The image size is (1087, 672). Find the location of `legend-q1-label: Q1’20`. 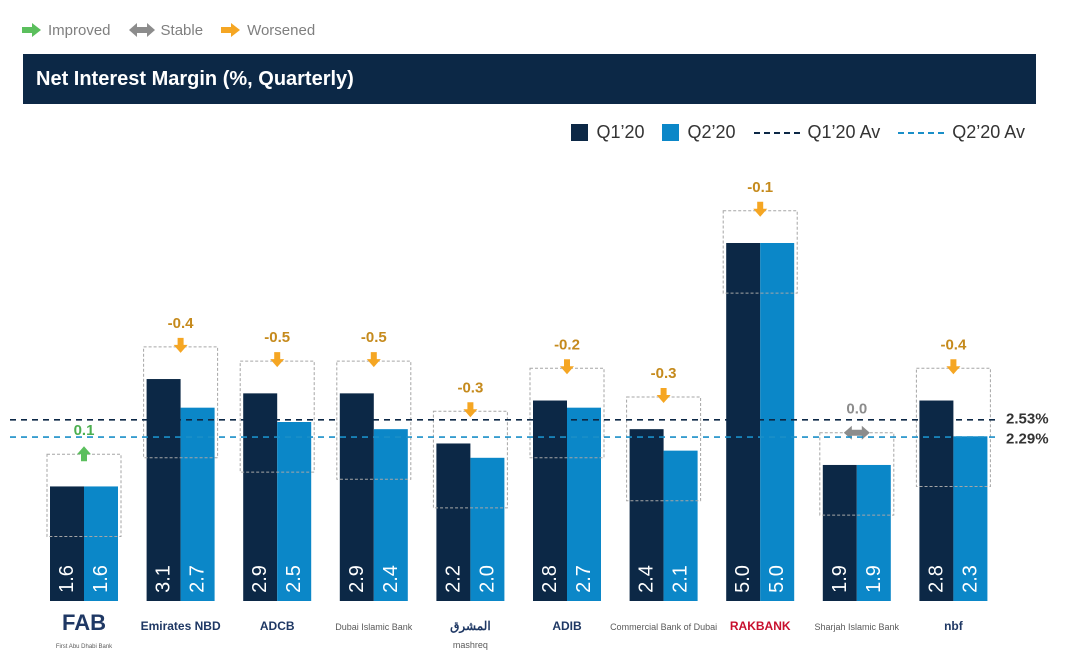

legend-q1-label: Q1’20 is located at coordinates (620, 132).